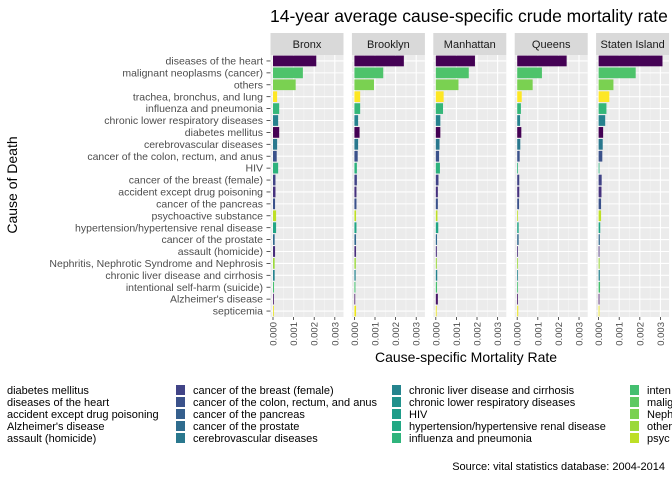 The image size is (672, 485). I want to click on bar-manhattan-diabetes-mellitus, so click(438, 132).